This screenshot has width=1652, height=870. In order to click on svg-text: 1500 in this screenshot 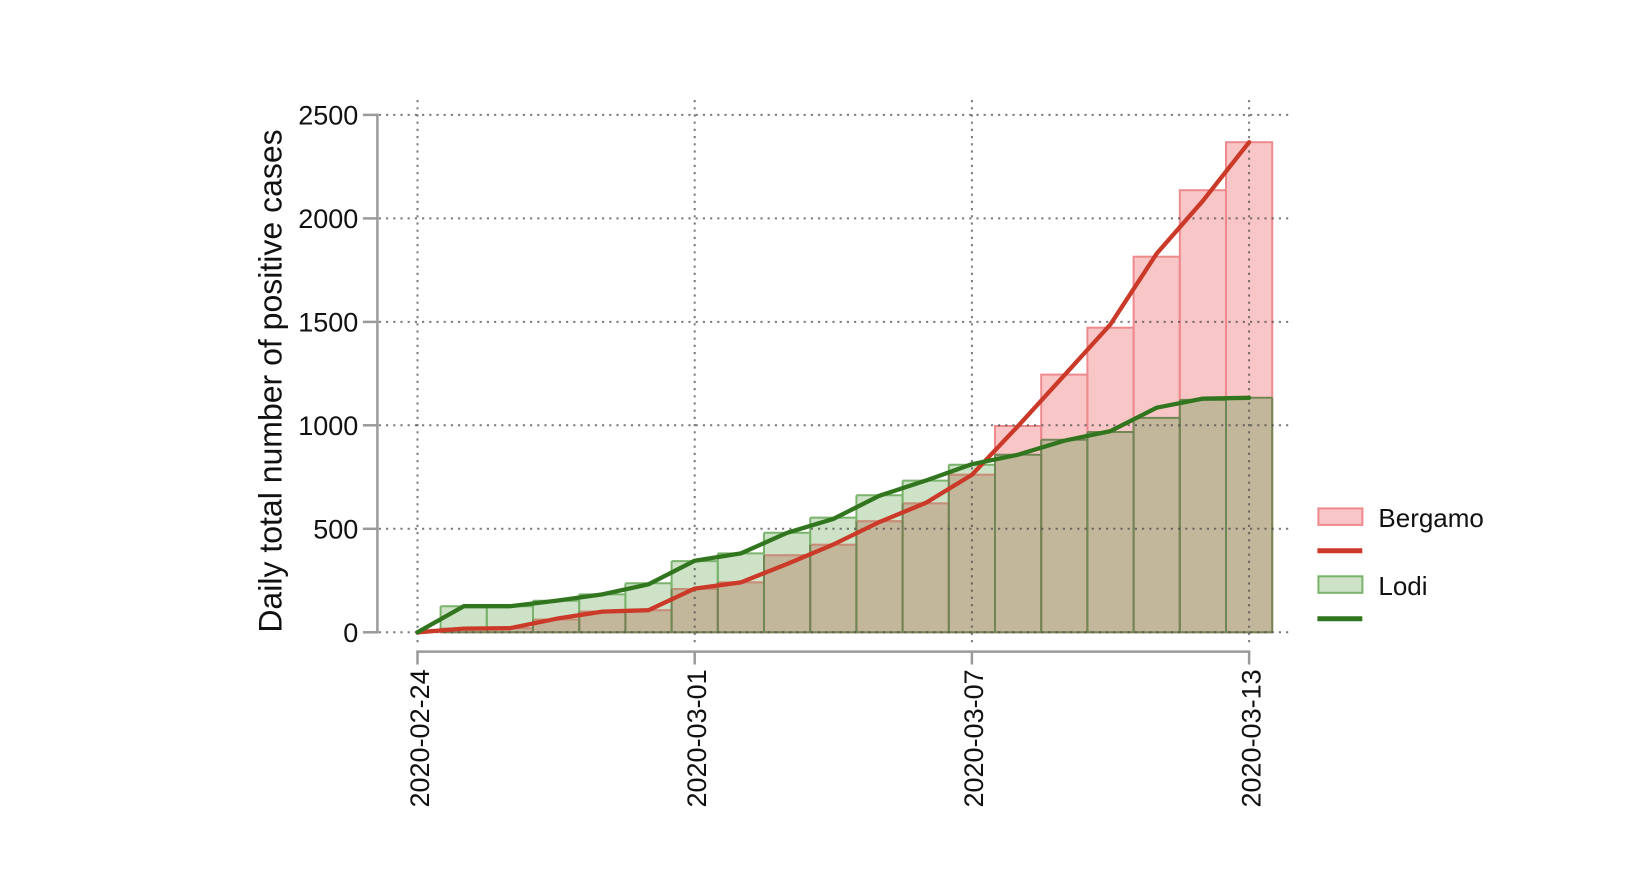, I will do `click(328, 323)`.